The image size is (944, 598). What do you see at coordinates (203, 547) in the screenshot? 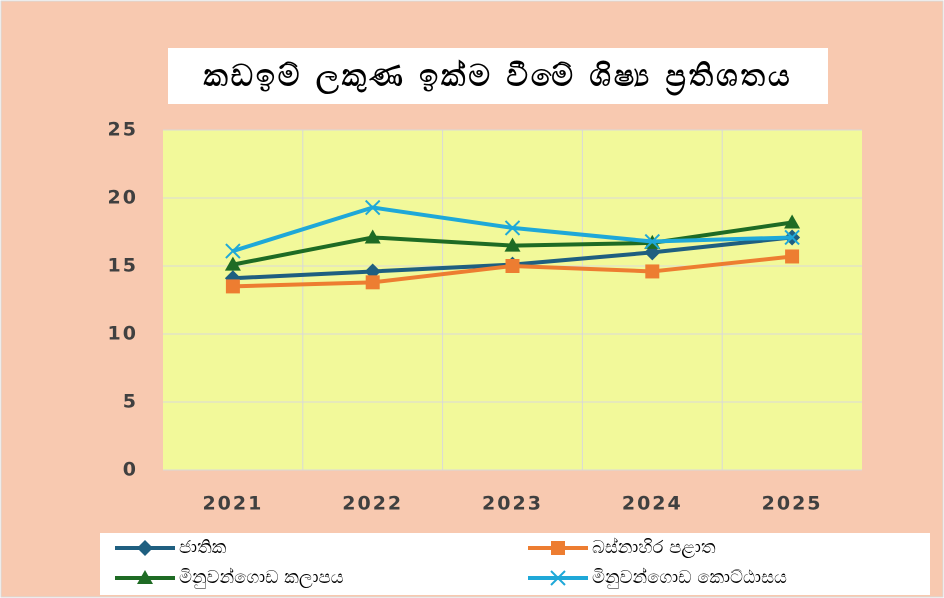
I see `legend-label: ජාතික` at bounding box center [203, 547].